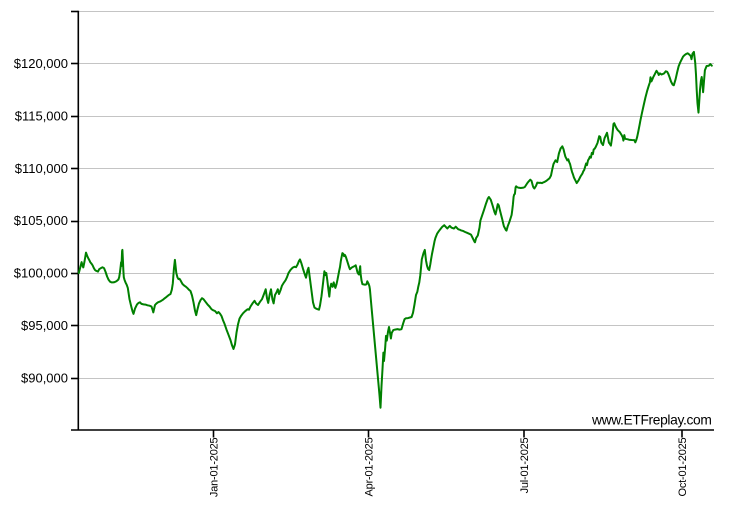 The height and width of the screenshot is (530, 750). What do you see at coordinates (41, 63) in the screenshot?
I see `svg-text: $120,000` at bounding box center [41, 63].